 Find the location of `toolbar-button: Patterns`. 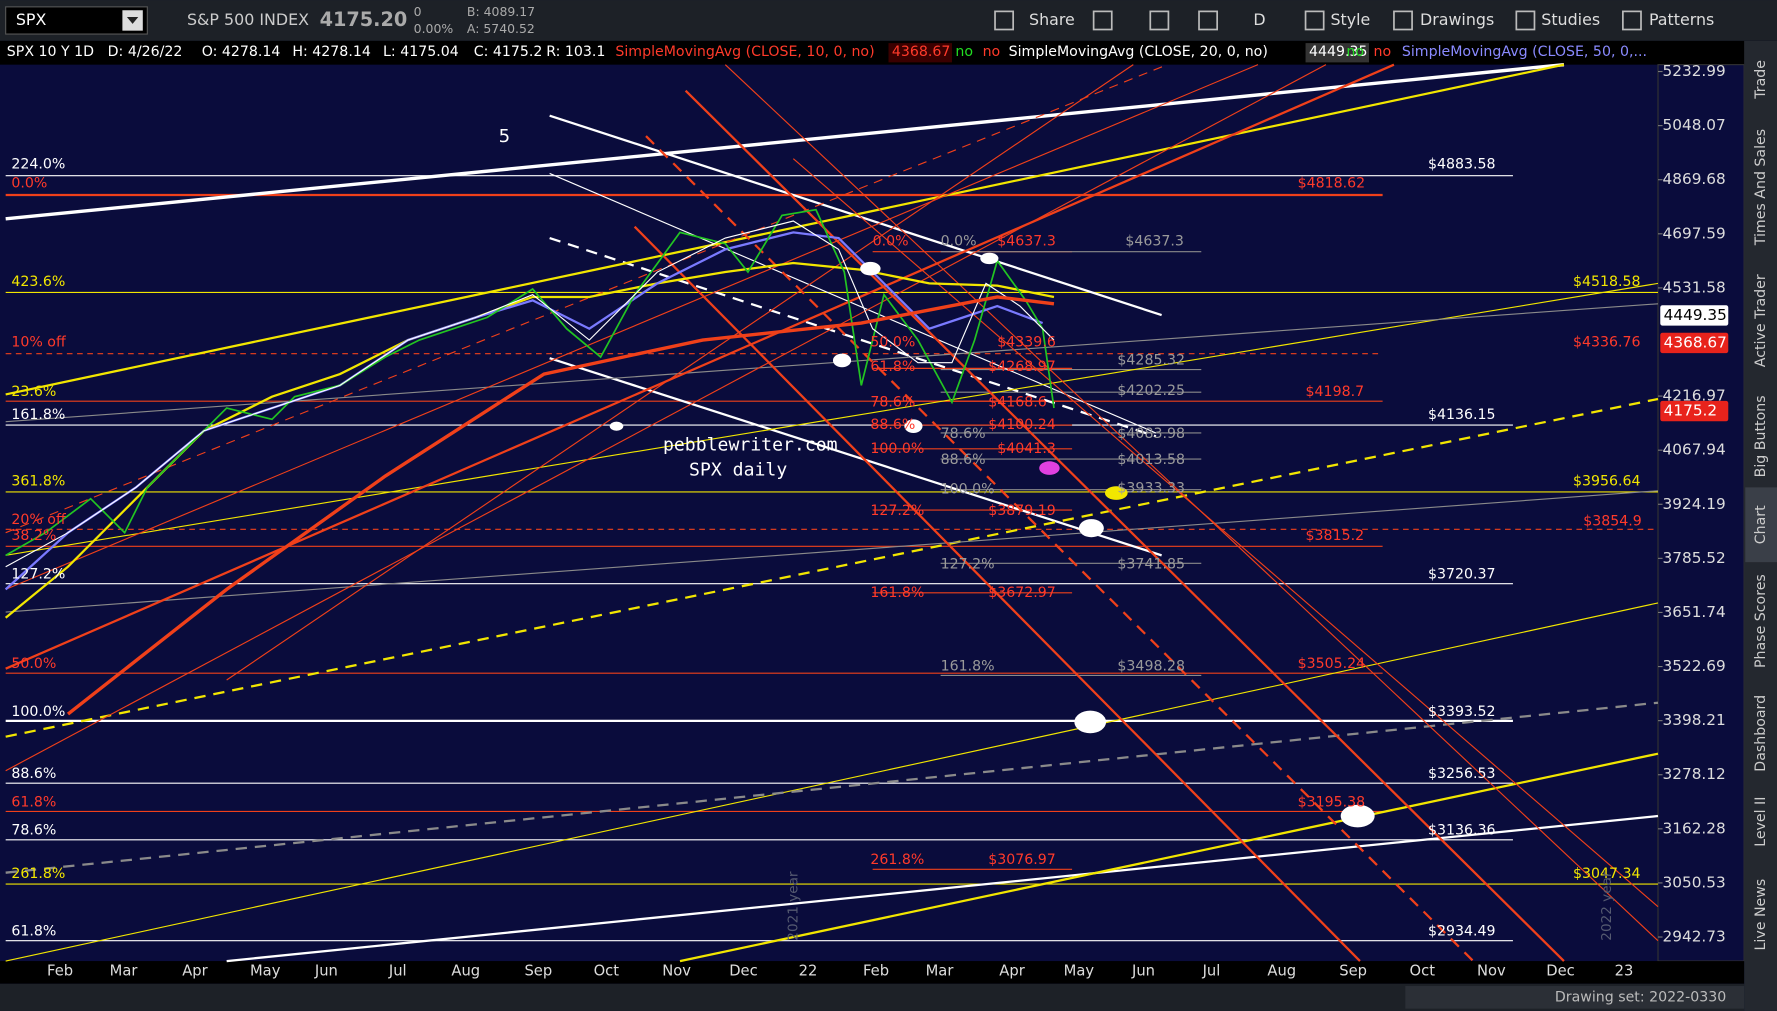

toolbar-button: Patterns is located at coordinates (1681, 19).